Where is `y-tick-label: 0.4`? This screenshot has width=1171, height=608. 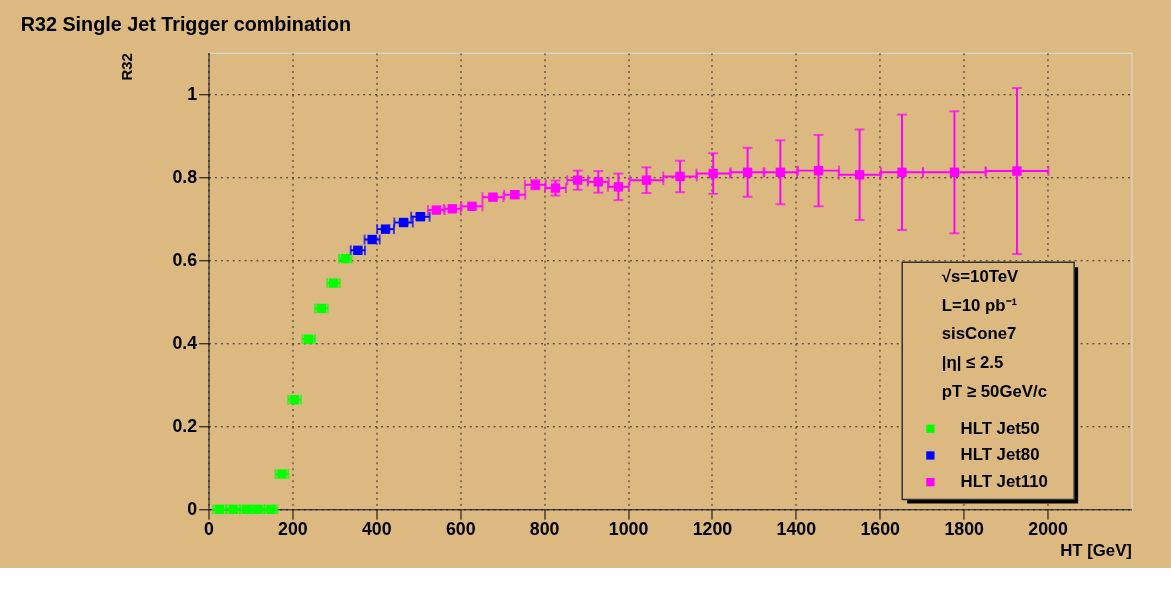 y-tick-label: 0.4 is located at coordinates (185, 342).